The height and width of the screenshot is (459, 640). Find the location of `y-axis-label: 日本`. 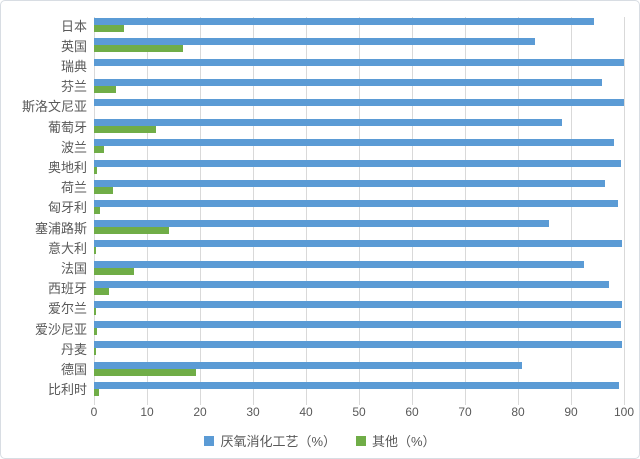

y-axis-label: 日本 is located at coordinates (73, 26).